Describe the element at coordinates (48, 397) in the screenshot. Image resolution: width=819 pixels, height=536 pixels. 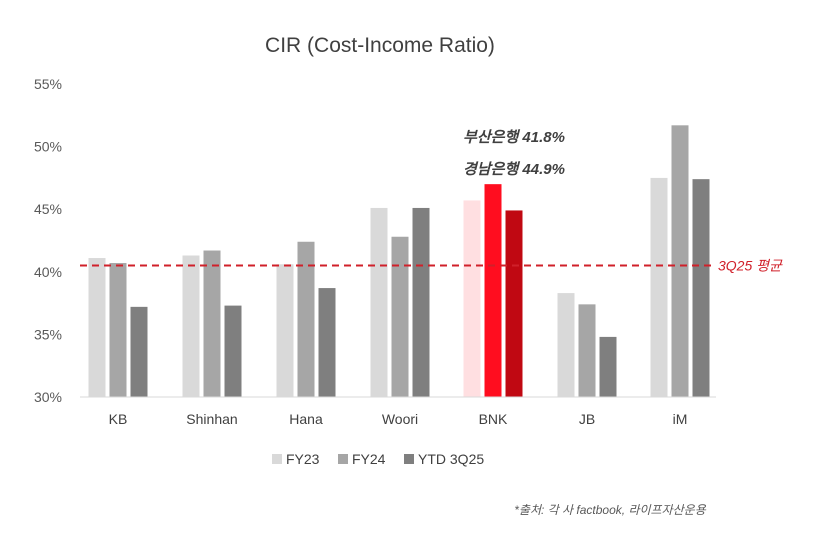
I see `y-tick-label: 30%` at that location.